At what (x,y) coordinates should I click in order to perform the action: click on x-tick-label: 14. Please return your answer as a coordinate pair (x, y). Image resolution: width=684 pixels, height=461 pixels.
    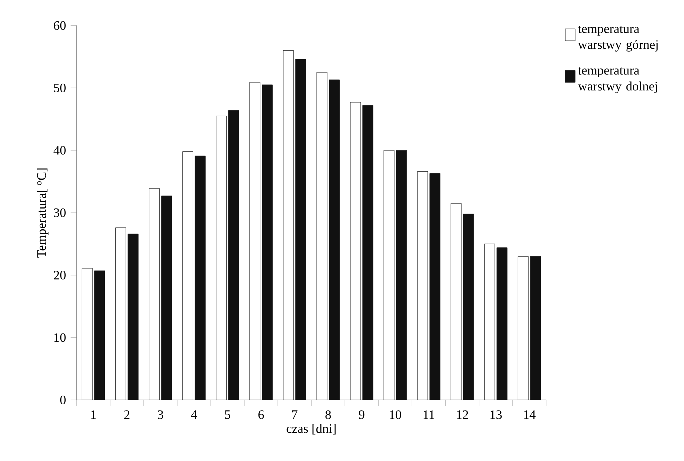
    Looking at the image, I should click on (530, 415).